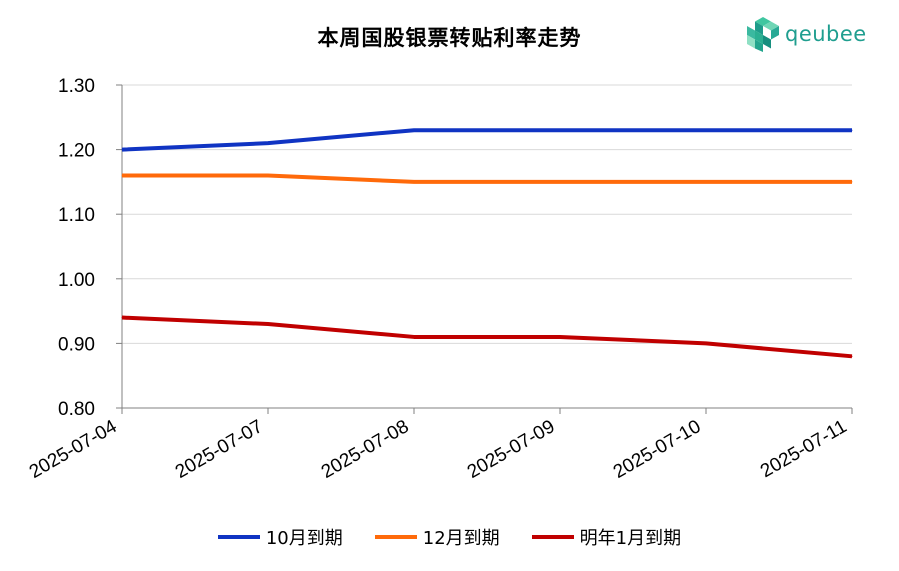  I want to click on cube-logo-icon, so click(763, 34).